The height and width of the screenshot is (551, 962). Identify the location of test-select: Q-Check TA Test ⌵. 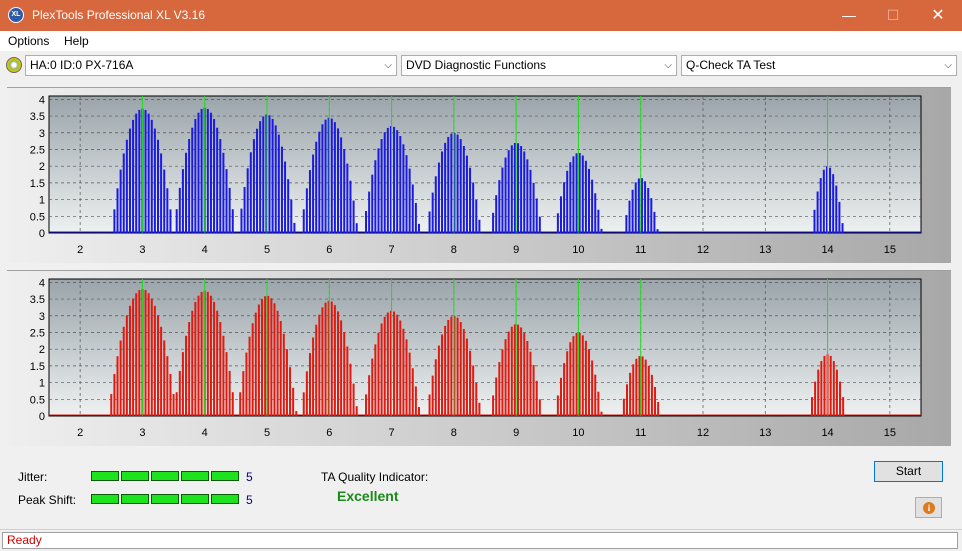
(819, 65).